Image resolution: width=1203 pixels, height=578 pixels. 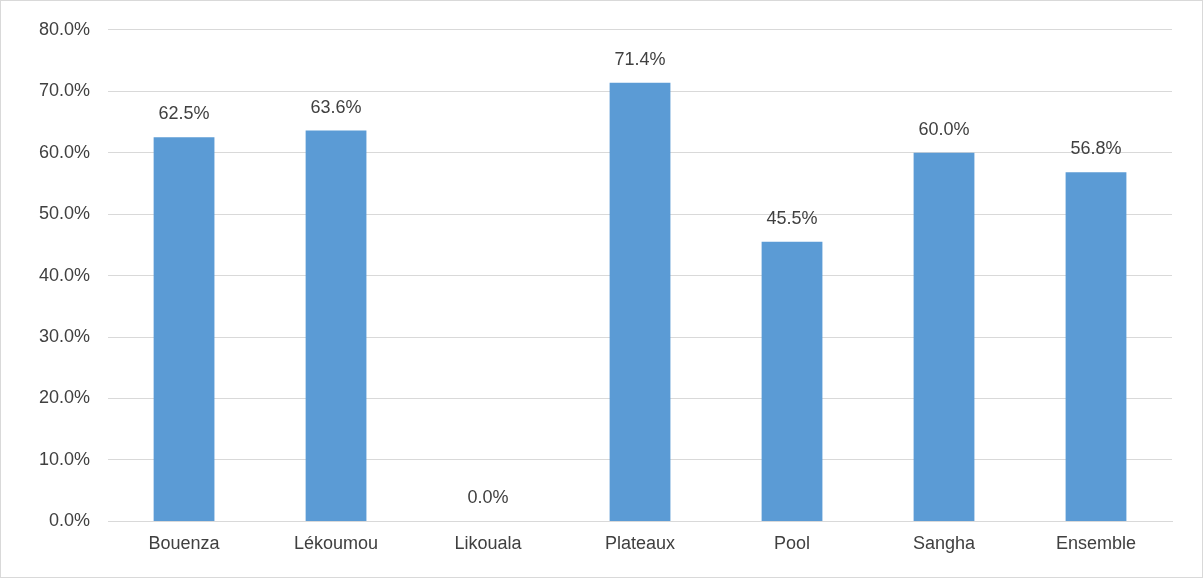 What do you see at coordinates (64, 458) in the screenshot?
I see `y-tick-label: 10.0%` at bounding box center [64, 458].